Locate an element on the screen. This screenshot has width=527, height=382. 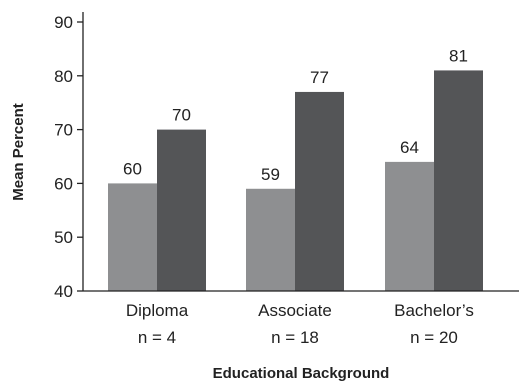
category-sample-size: n = 20 is located at coordinates (434, 337).